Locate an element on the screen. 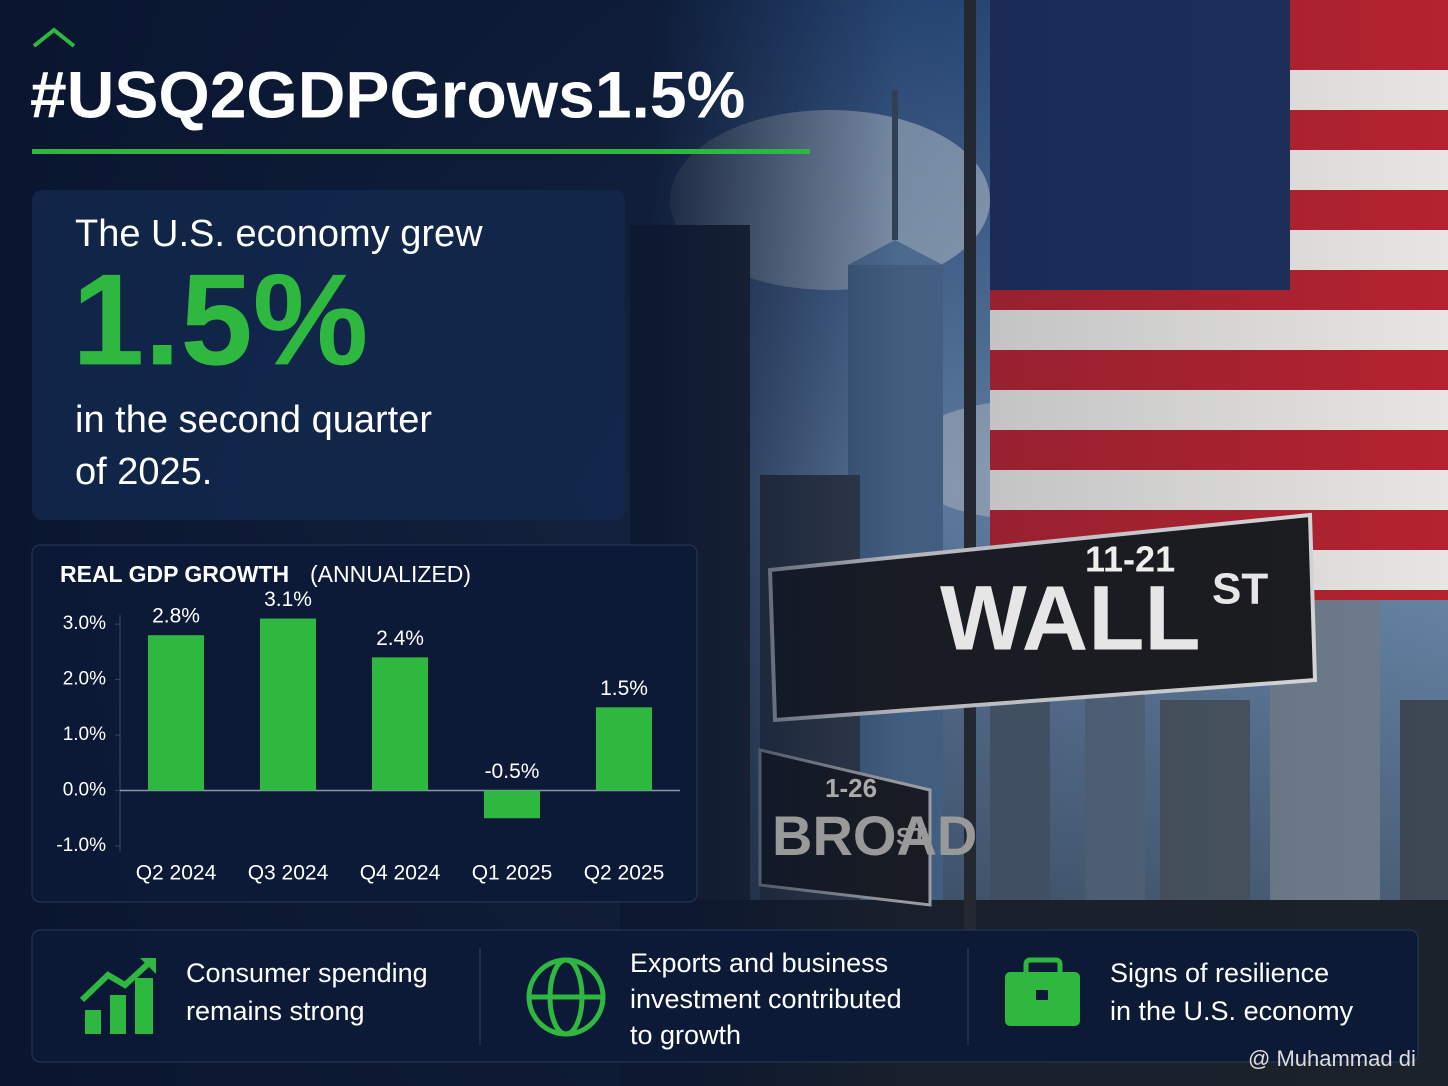  callout-lead: The U.S. economy grew is located at coordinates (279, 234).